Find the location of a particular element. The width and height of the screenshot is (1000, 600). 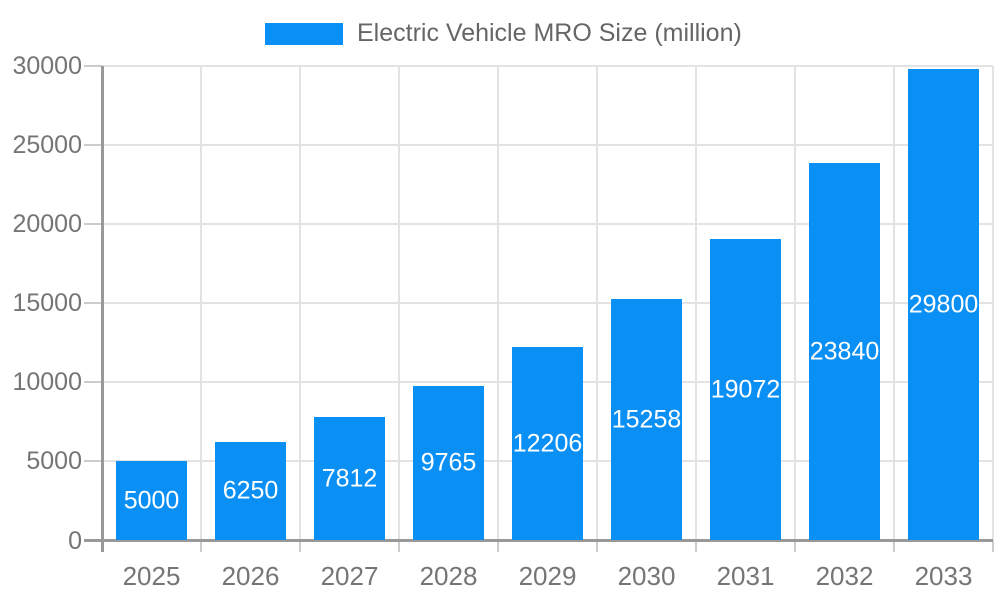

x-axis-label: 2027 is located at coordinates (349, 576).